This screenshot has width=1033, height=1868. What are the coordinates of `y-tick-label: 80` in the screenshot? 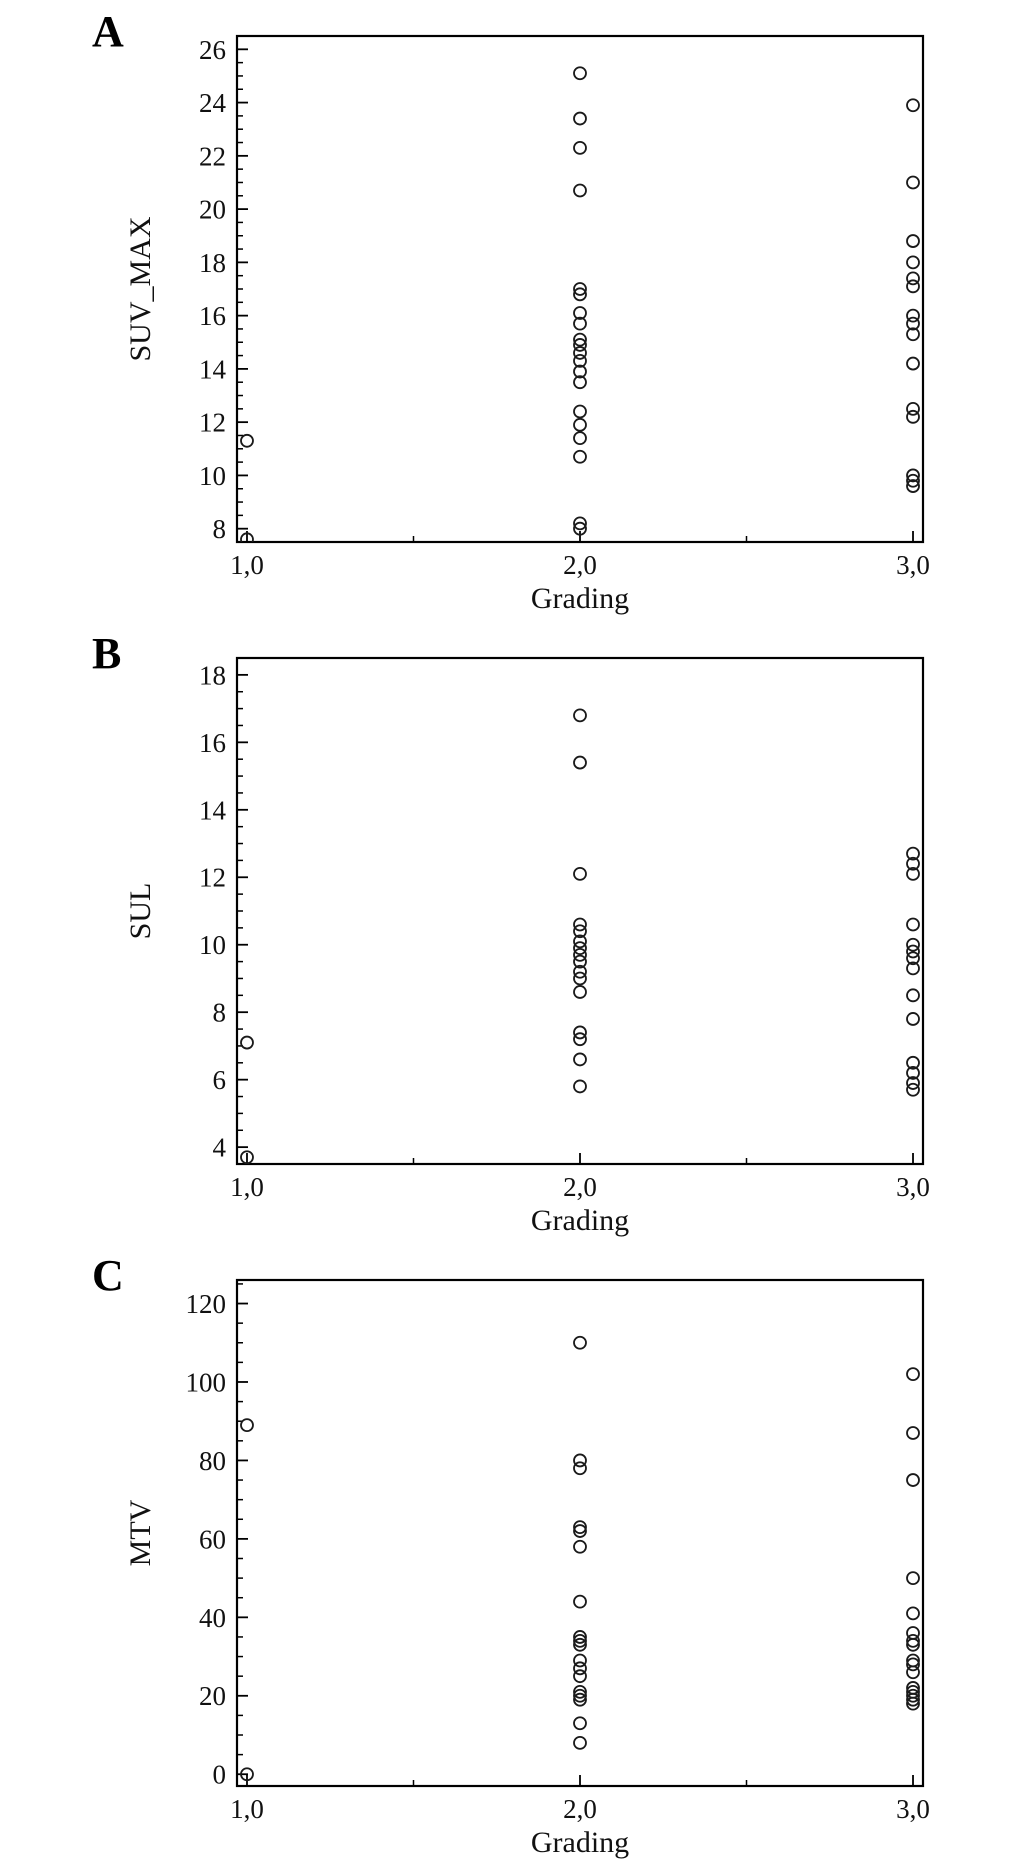 It's located at (212, 1461).